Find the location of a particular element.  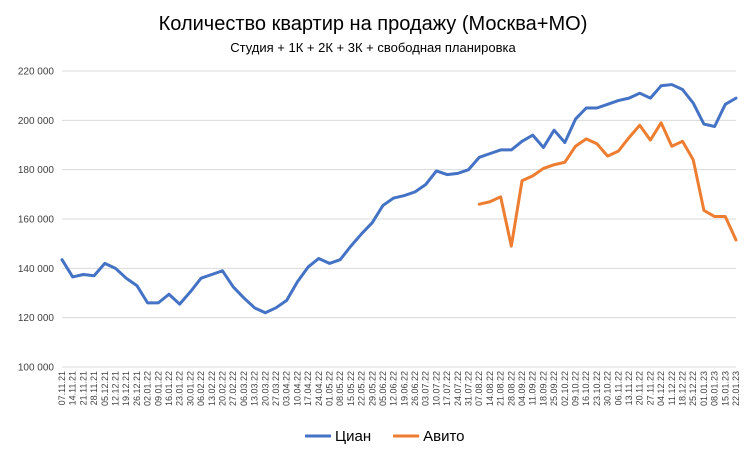

x-tick-label: 31.07.22 is located at coordinates (469, 388).